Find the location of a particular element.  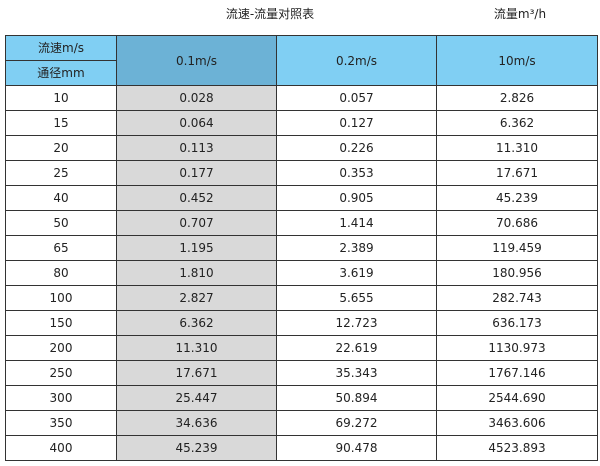

diameter-cell: 300 is located at coordinates (61, 398).